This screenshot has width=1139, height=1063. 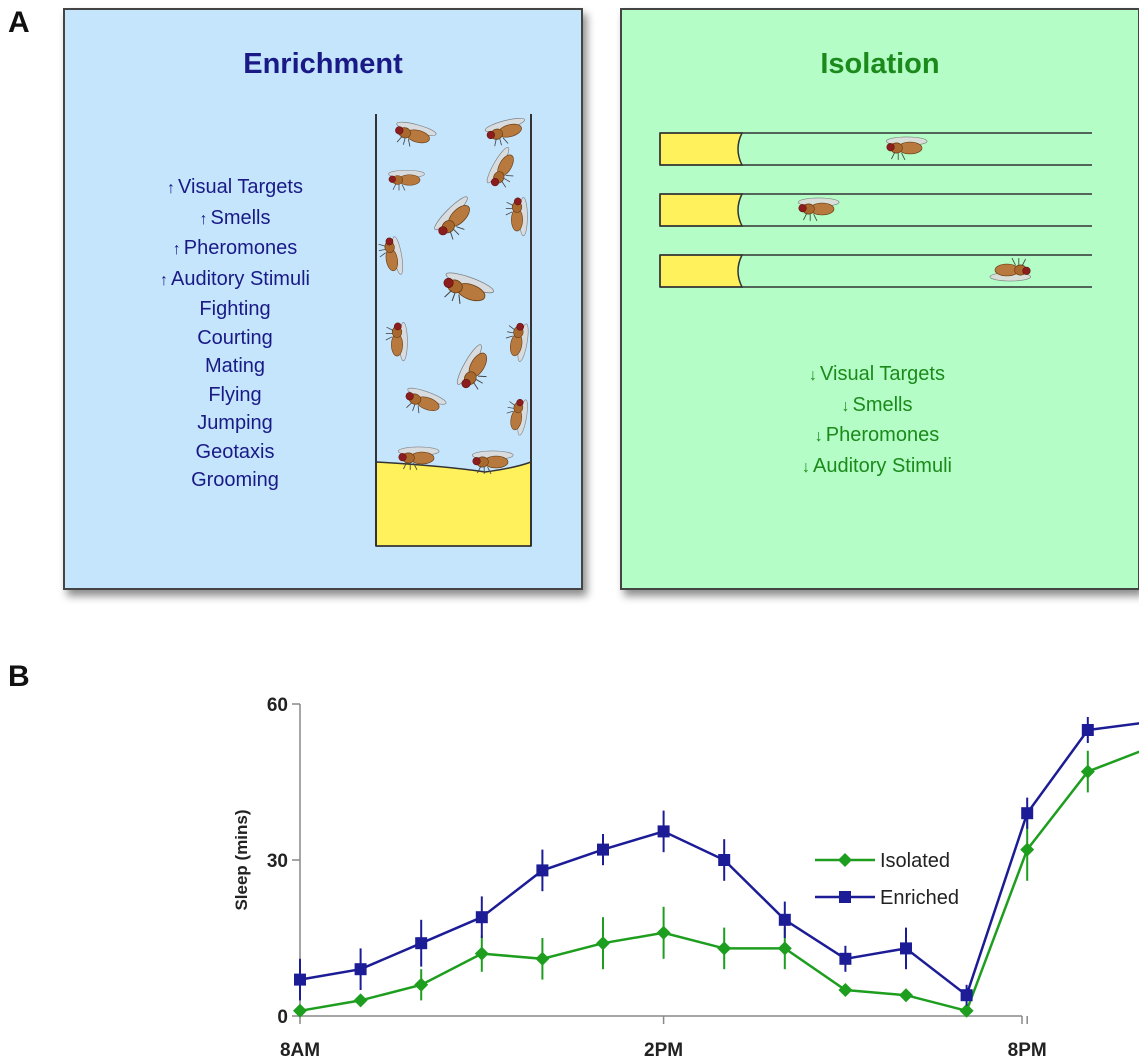 I want to click on enrichment-stimulus-item-label: Smells, so click(x=240, y=217).